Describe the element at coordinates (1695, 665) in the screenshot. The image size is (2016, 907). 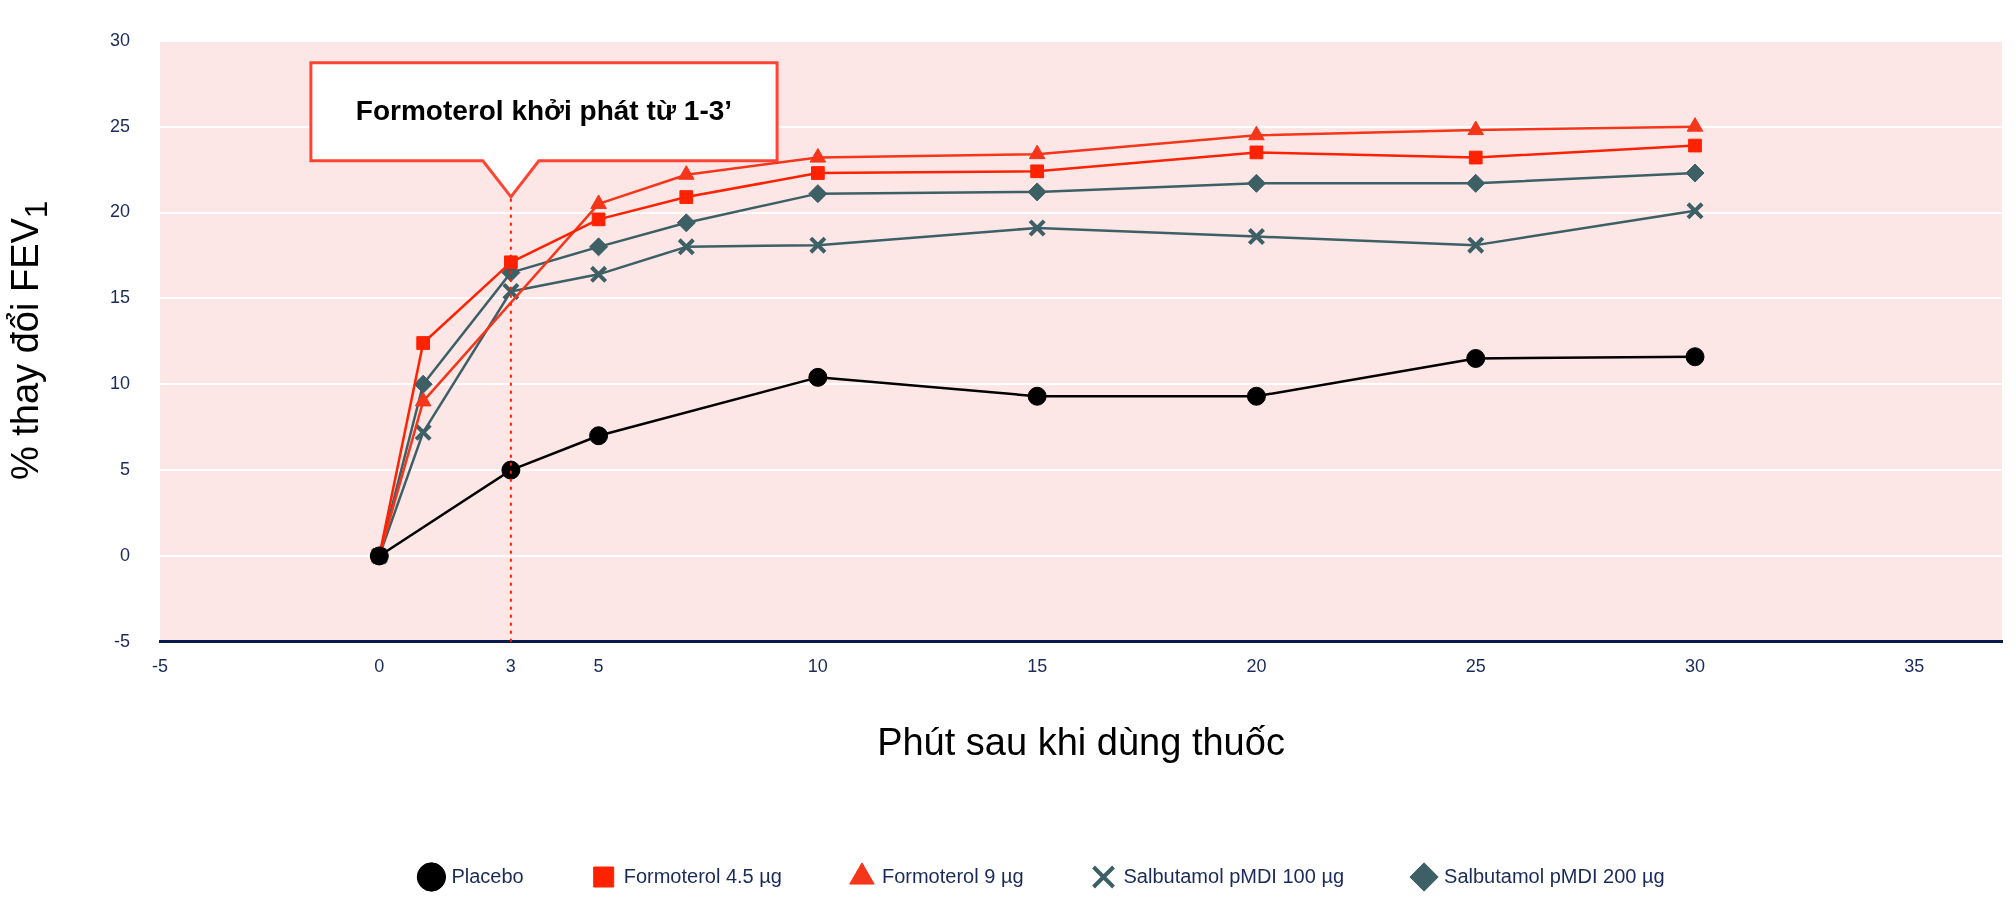
I see `x-tick-label: 30` at that location.